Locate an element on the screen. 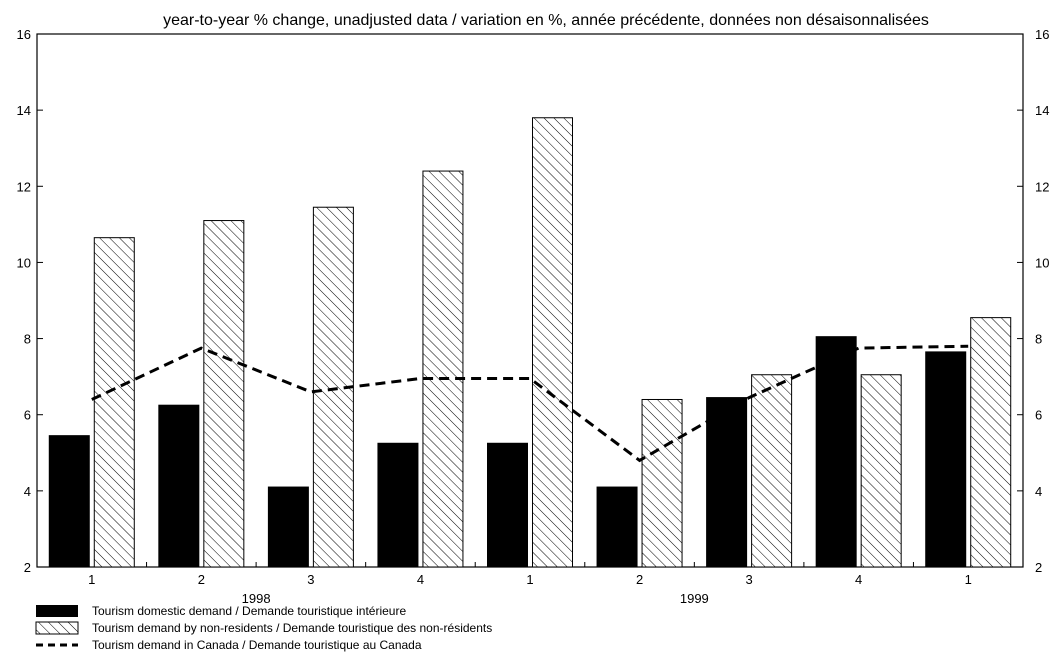  y-tick-label-right: 4 is located at coordinates (1038, 491).